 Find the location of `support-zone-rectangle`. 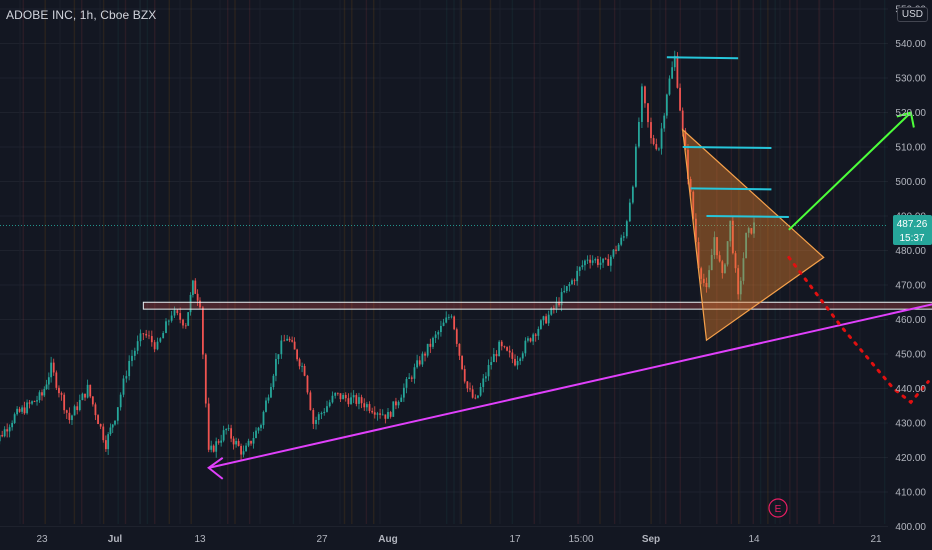

support-zone-rectangle is located at coordinates (537, 305).